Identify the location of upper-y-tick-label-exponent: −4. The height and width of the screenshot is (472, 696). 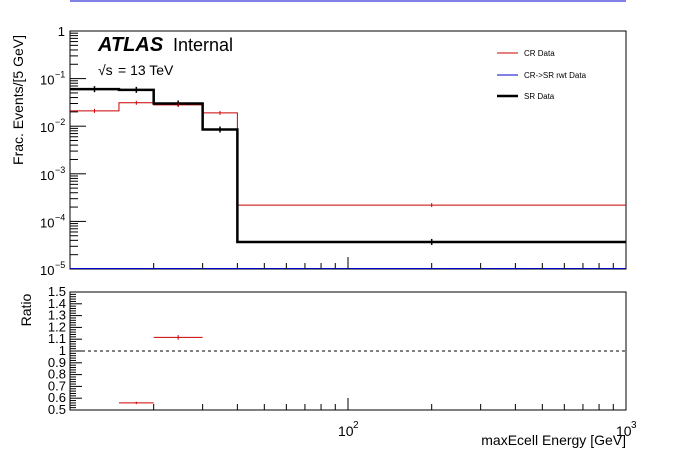
(60, 217).